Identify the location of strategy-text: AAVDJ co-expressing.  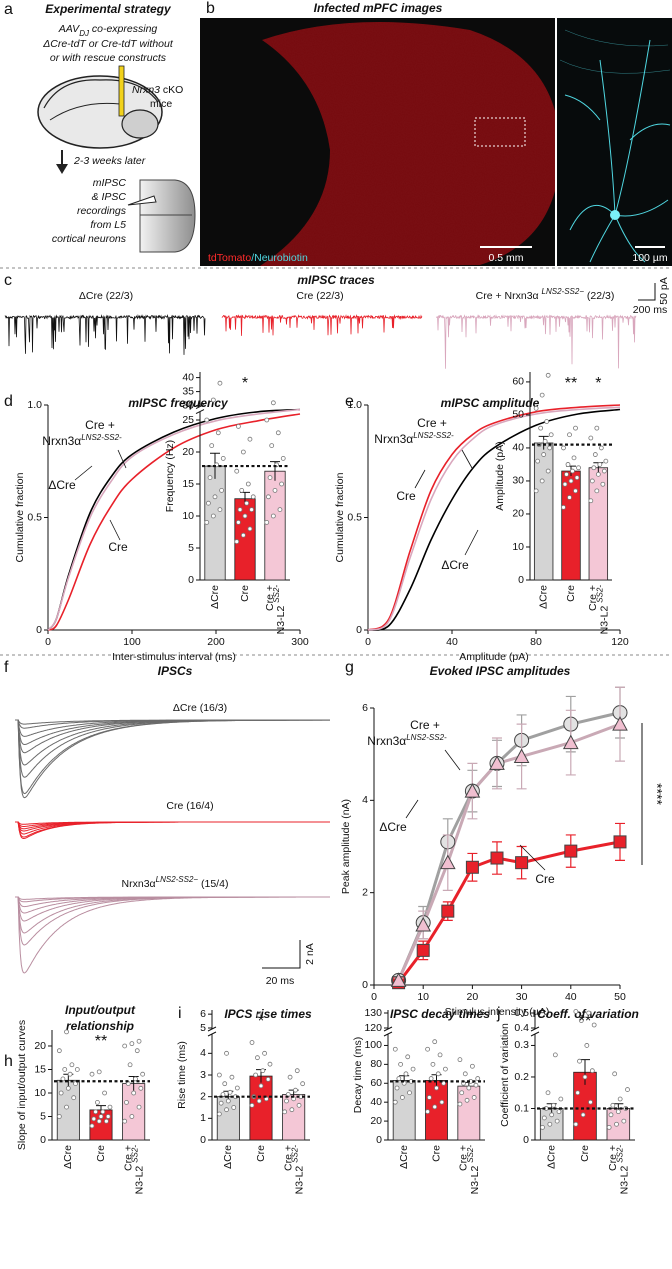
(108, 30).